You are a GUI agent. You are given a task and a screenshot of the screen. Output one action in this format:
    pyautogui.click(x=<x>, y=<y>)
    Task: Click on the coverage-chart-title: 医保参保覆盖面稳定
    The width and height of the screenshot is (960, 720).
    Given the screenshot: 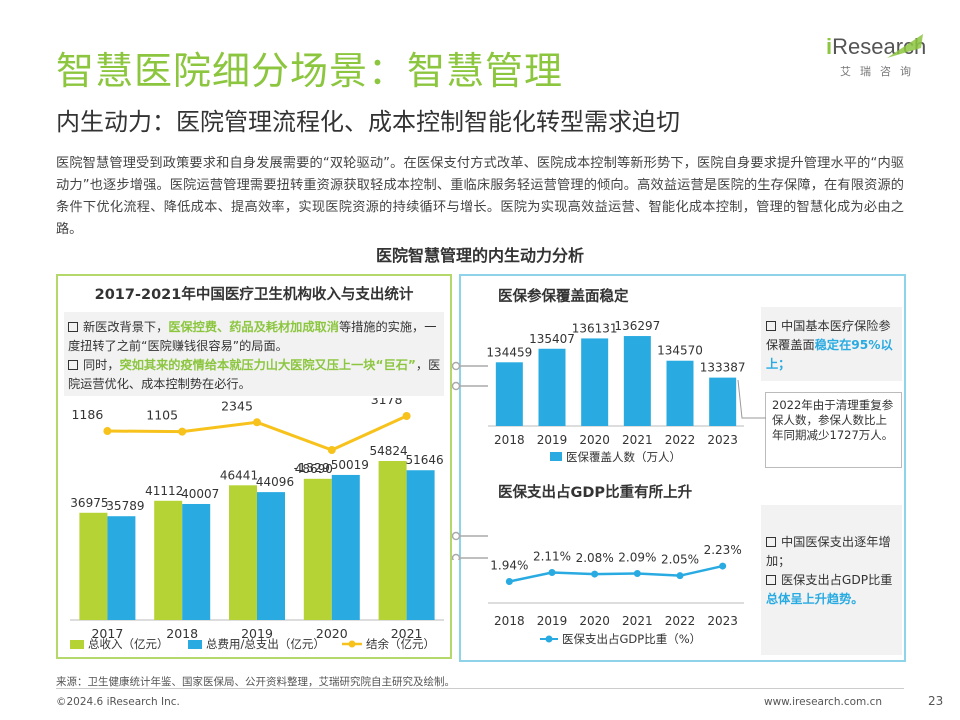 What is the action you would take?
    pyautogui.click(x=563, y=297)
    